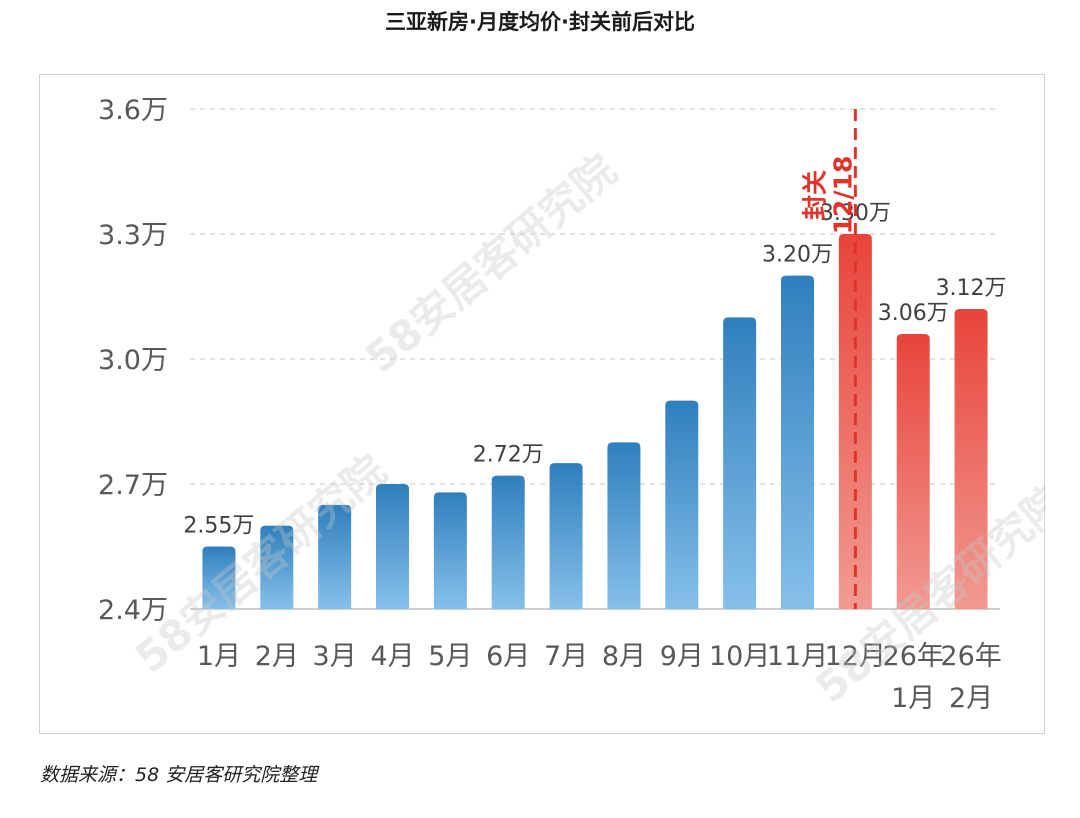  What do you see at coordinates (133, 610) in the screenshot?
I see `y-tick-label: 2.4万` at bounding box center [133, 610].